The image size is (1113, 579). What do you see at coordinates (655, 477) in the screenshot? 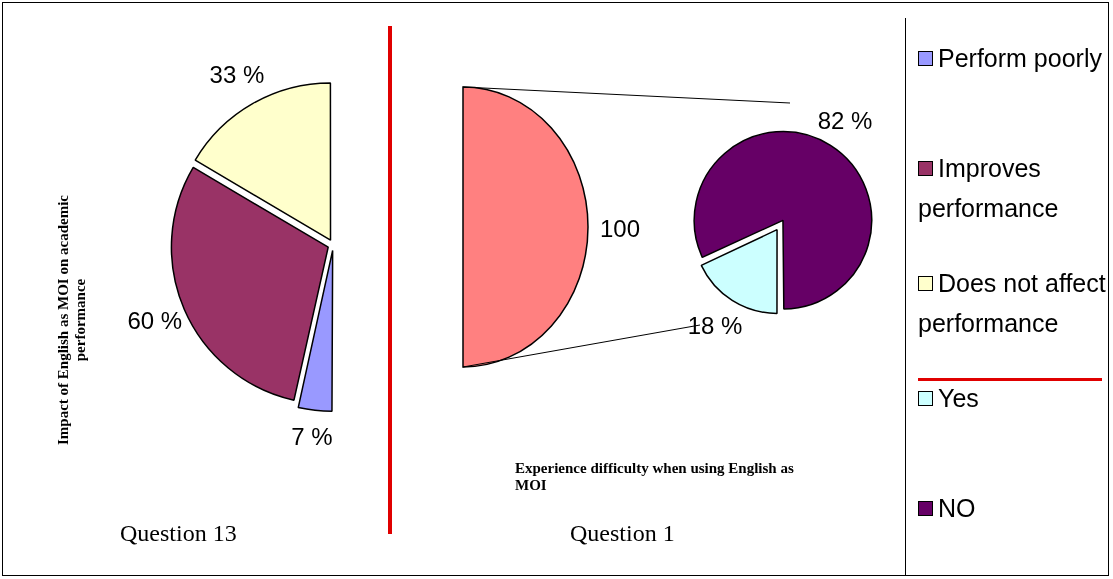
I see `text: Experience difficulty when using English as MOI` at bounding box center [655, 477].